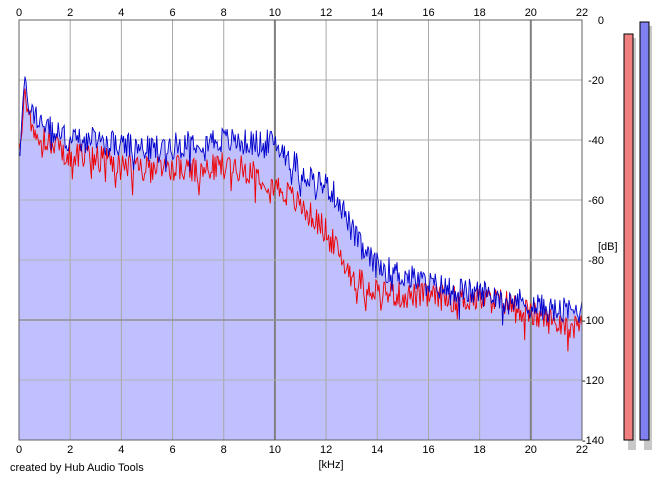 The height and width of the screenshot is (484, 664). I want to click on x-tick-label-bottom: 14, so click(377, 450).